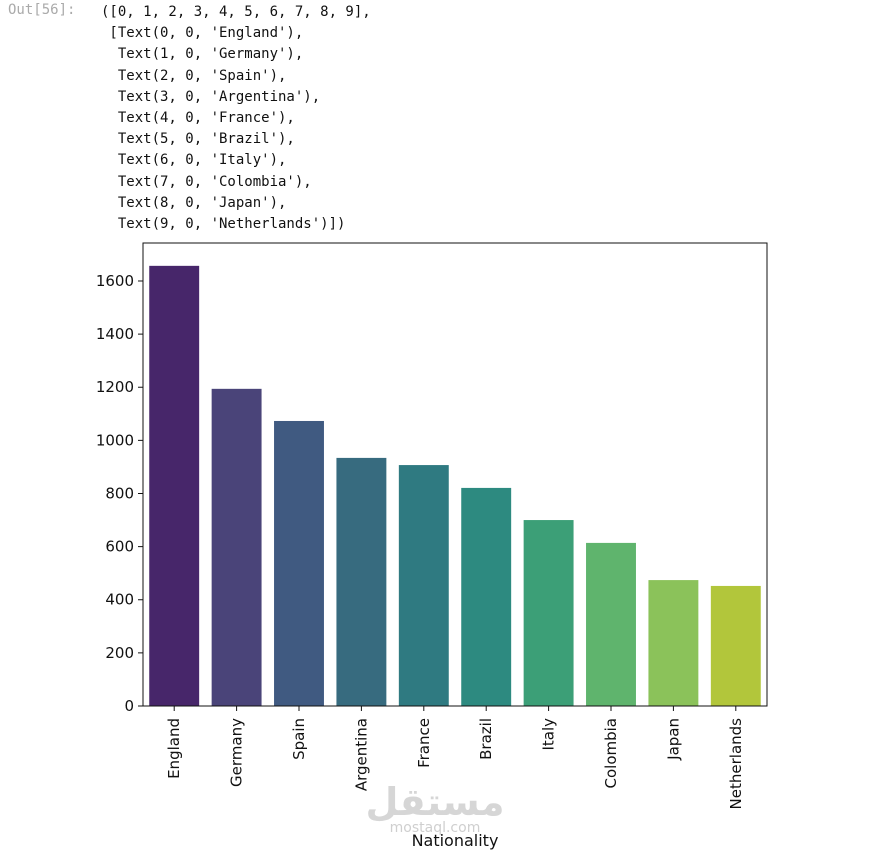 This screenshot has width=870, height=853. What do you see at coordinates (119, 493) in the screenshot?
I see `y-tick-label: 800` at bounding box center [119, 493].